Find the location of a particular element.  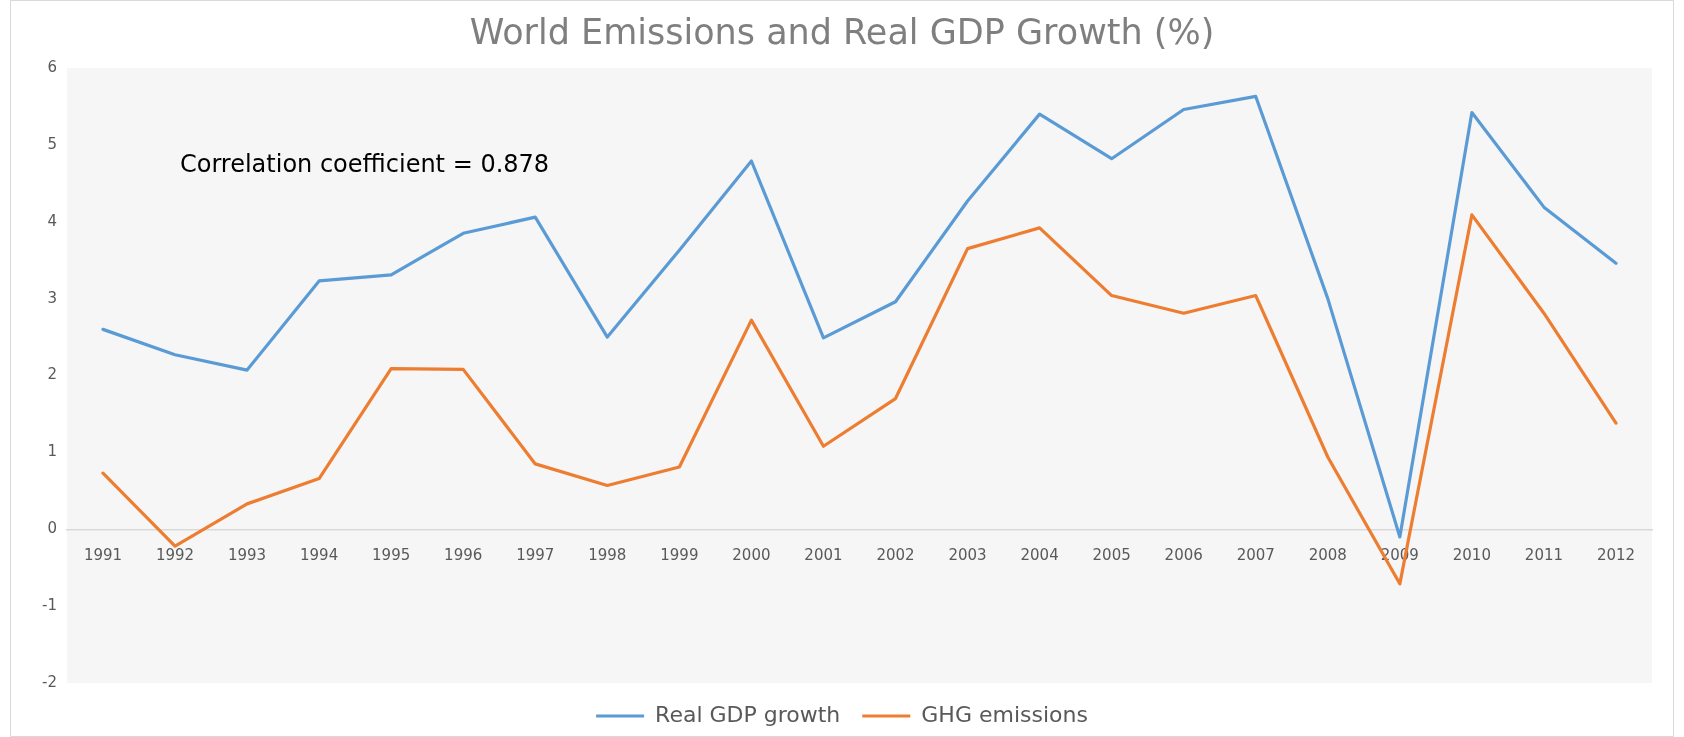

y-tick-label: -1 is located at coordinates (49, 605).